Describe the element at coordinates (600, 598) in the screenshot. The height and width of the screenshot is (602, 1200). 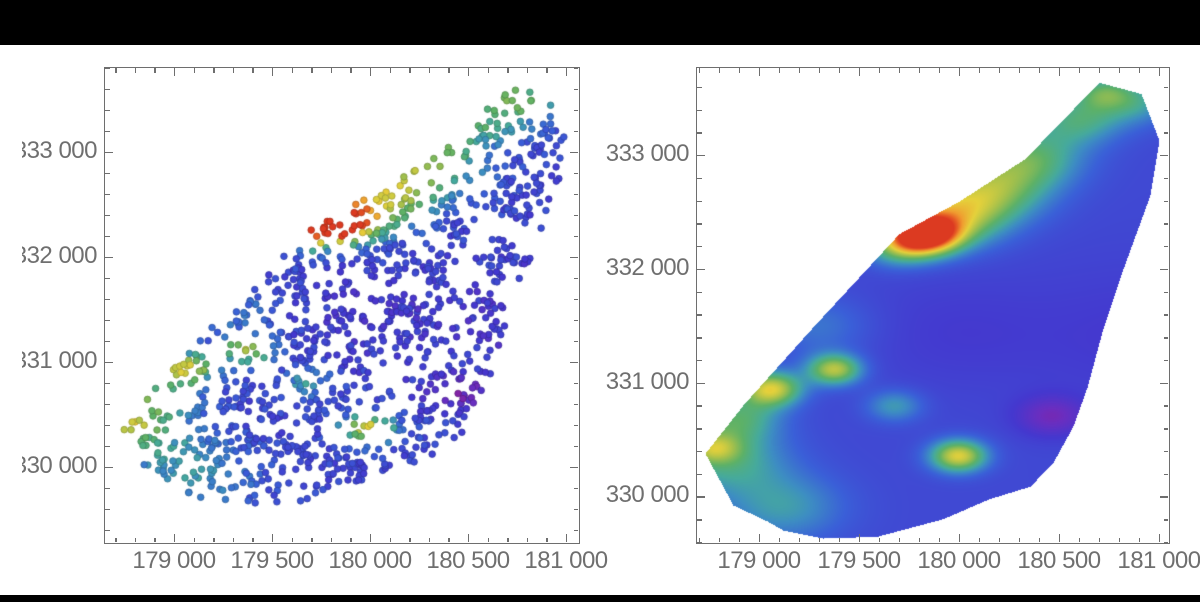
I see `bottom-letterbox-bar` at that location.